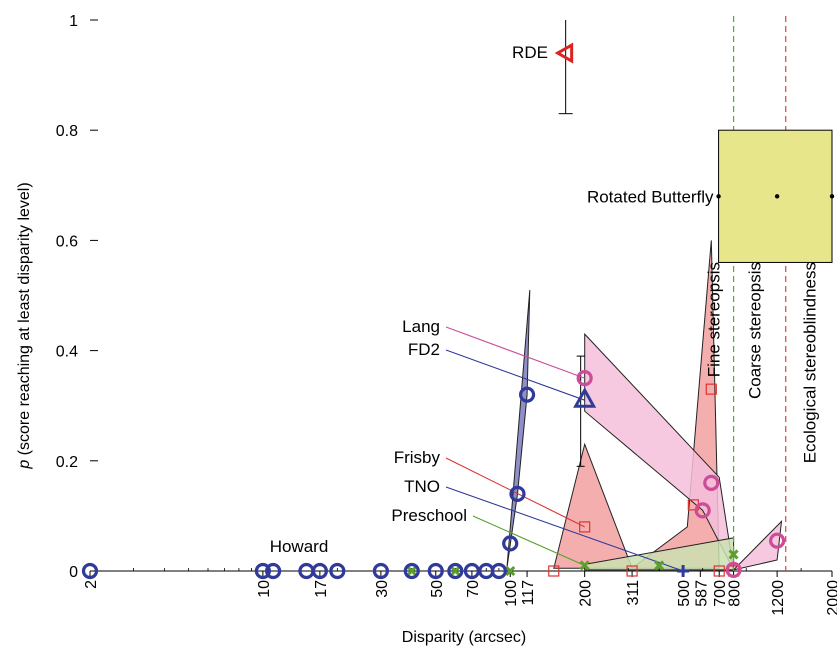 The height and width of the screenshot is (654, 837). What do you see at coordinates (633, 593) in the screenshot?
I see `x-tick-label: 311` at bounding box center [633, 593].